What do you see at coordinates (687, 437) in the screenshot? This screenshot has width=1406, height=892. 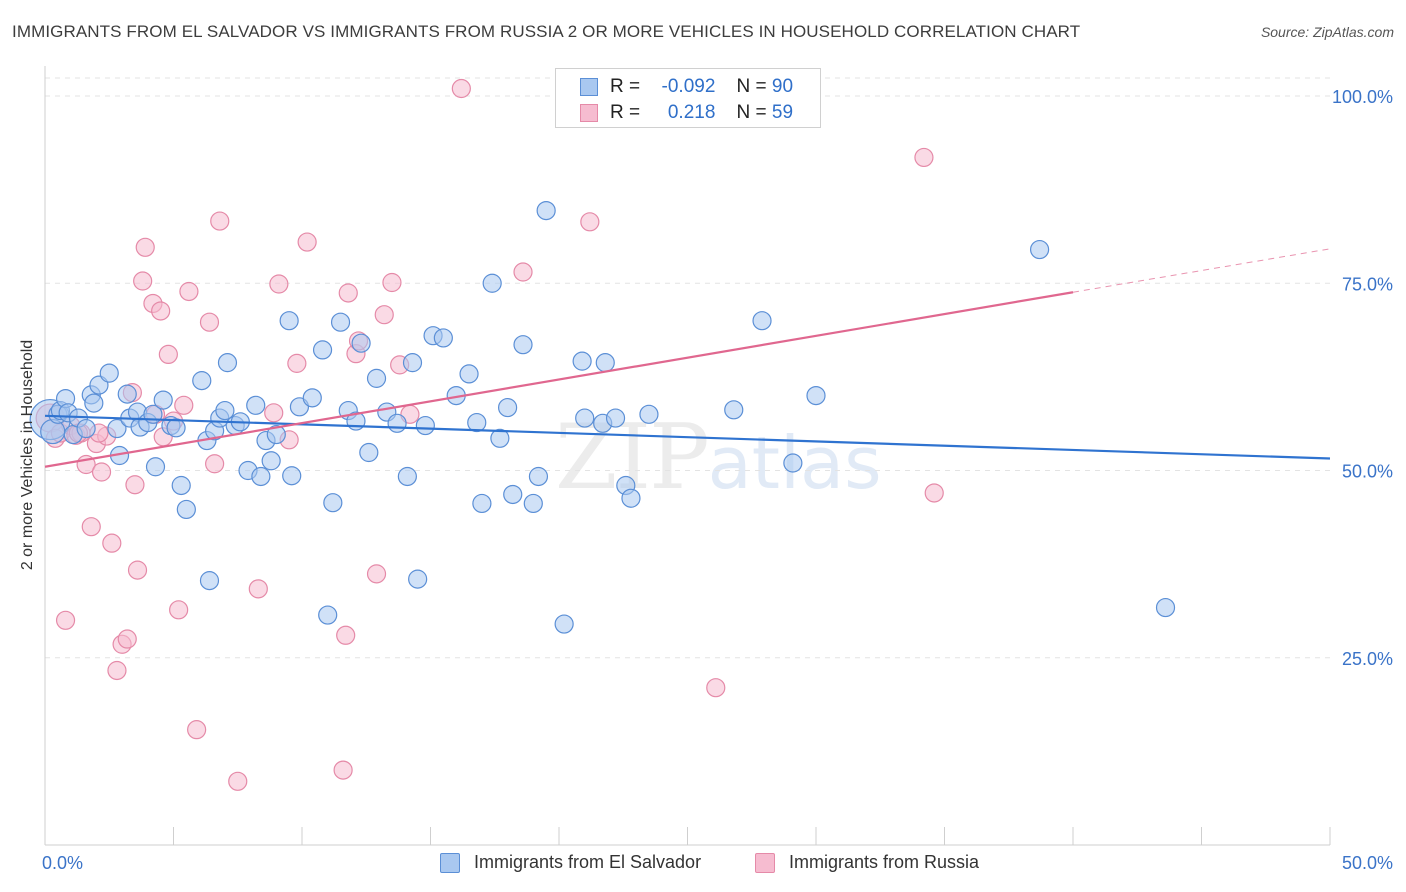 I see `el-salvador-trend-line` at bounding box center [687, 437].